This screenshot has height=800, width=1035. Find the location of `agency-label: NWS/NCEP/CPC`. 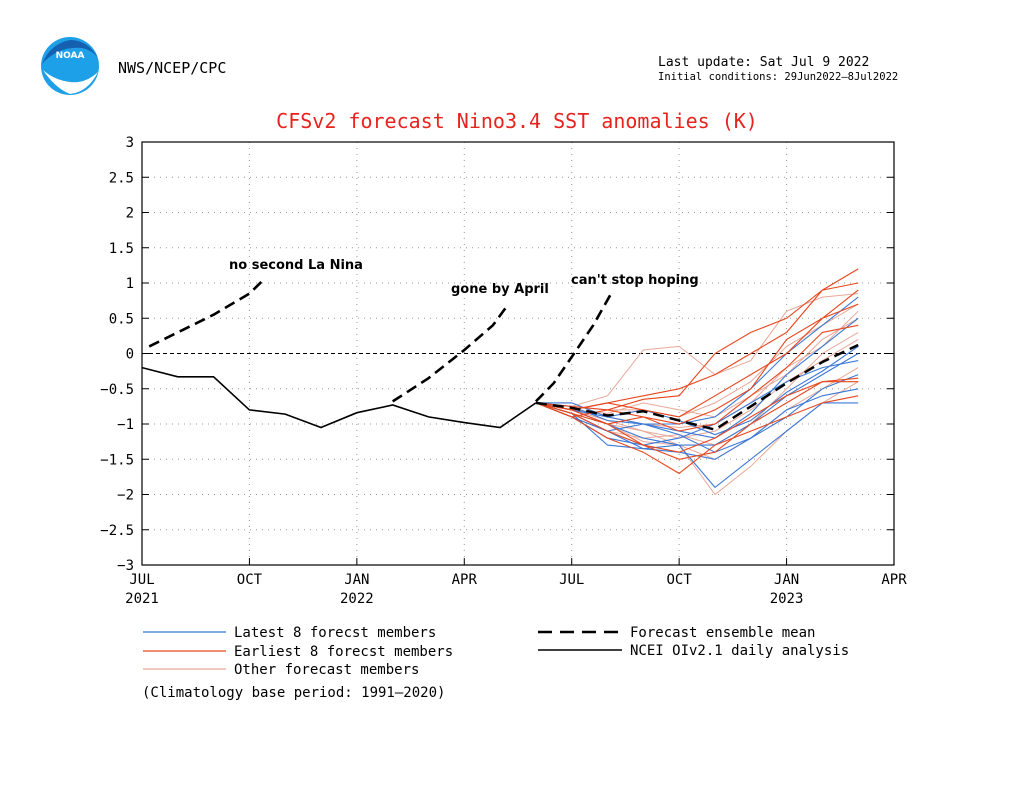

agency-label: NWS/NCEP/CPC is located at coordinates (172, 68).